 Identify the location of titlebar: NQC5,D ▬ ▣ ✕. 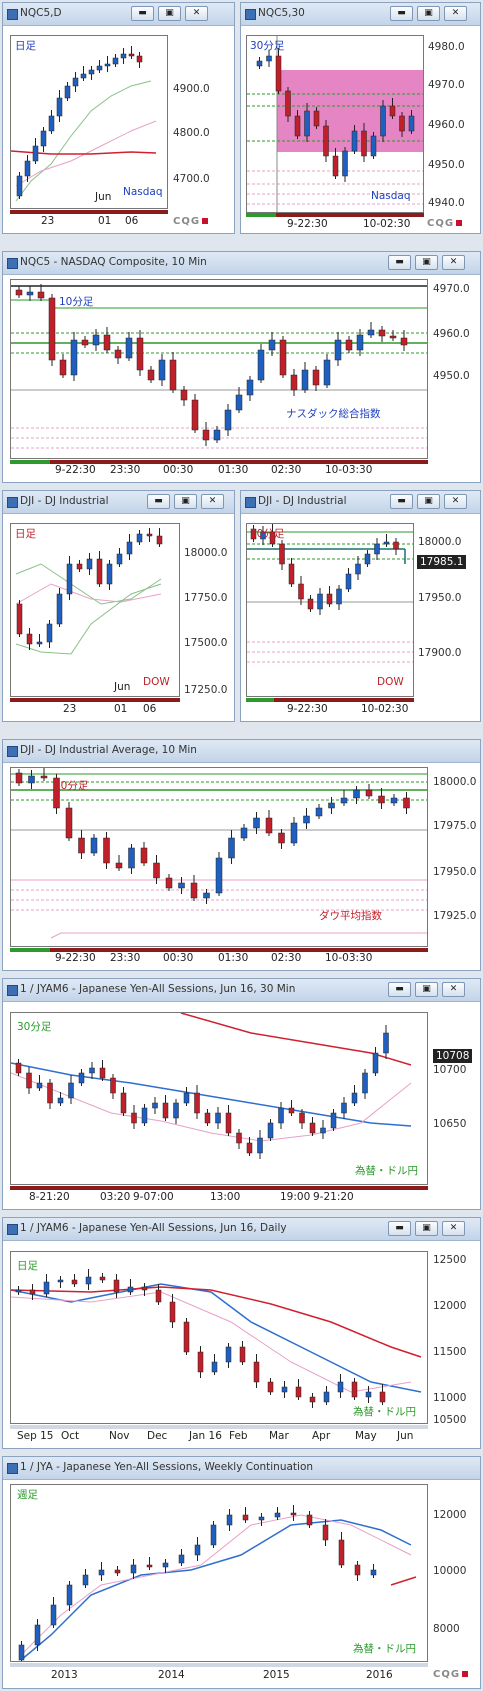
(118, 14).